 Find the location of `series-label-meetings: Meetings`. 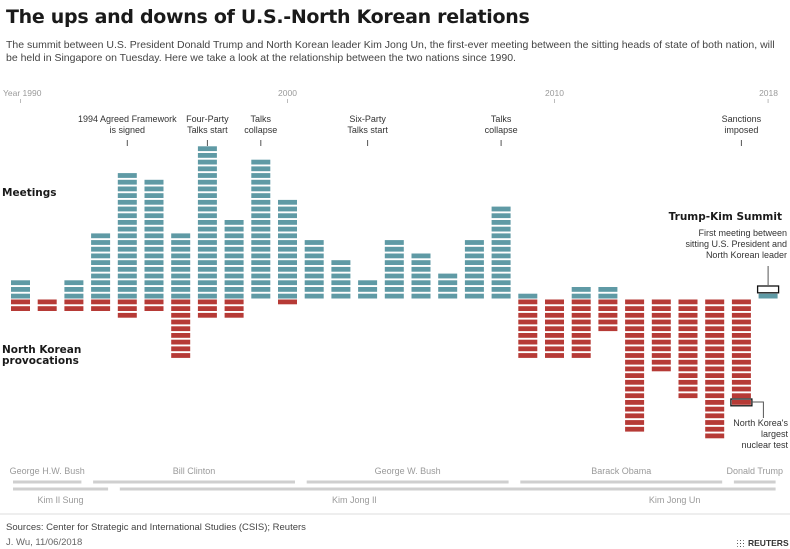

series-label-meetings: Meetings is located at coordinates (29, 193).